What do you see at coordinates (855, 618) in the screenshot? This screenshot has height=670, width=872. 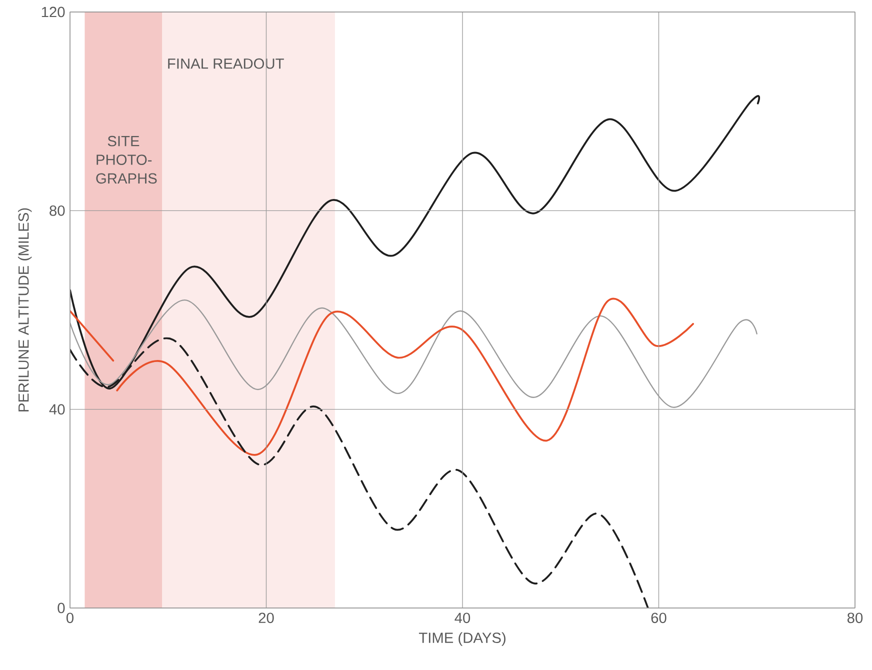 I see `x-tick-label: 80` at bounding box center [855, 618].